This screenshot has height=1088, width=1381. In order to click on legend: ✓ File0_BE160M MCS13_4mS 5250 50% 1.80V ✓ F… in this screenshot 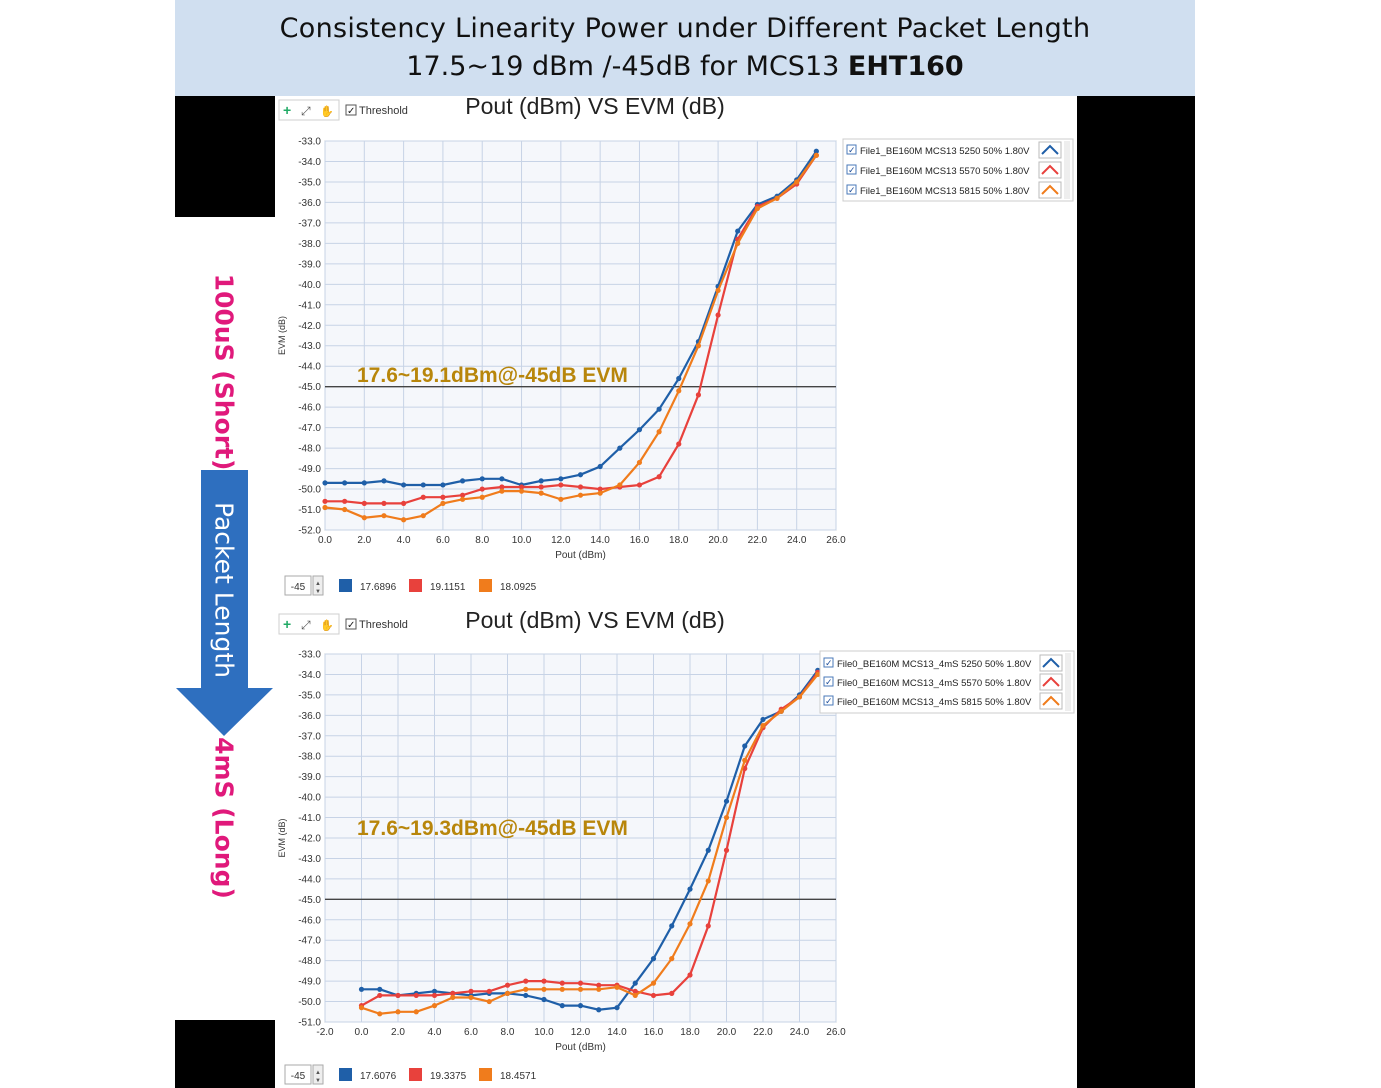, I will do `click(947, 682)`.